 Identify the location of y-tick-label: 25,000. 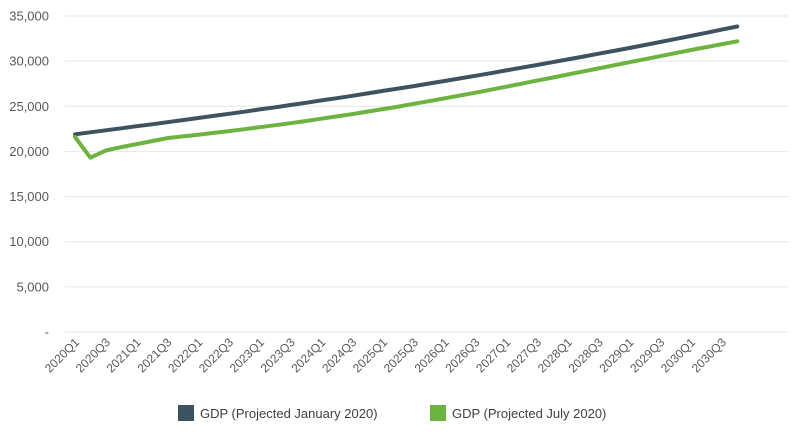
(29, 106).